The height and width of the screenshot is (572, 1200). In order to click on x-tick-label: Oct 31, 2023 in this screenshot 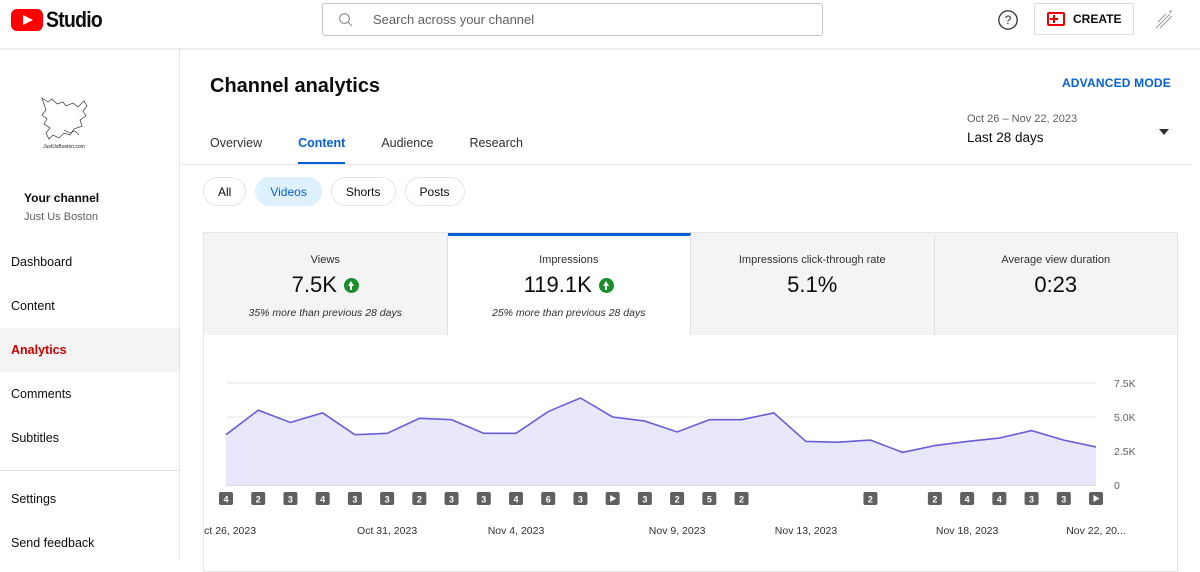, I will do `click(387, 531)`.